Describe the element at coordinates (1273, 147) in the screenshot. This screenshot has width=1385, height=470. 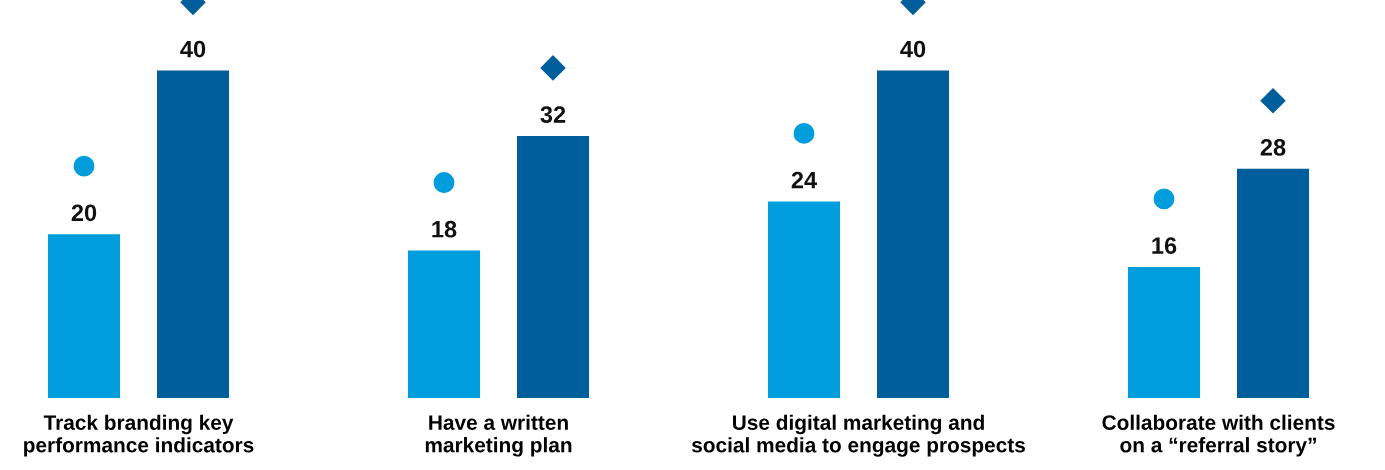
I see `data-label: 28` at that location.